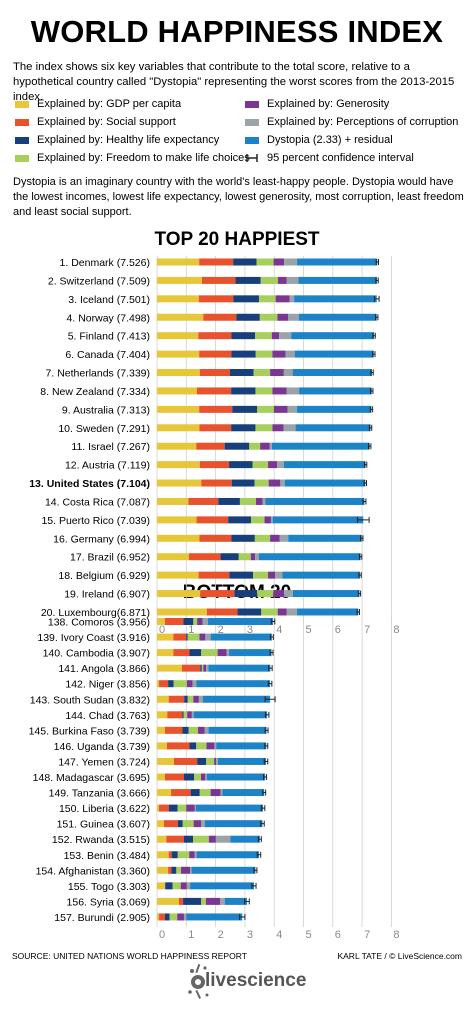 The height and width of the screenshot is (1013, 474). Describe the element at coordinates (340, 158) in the screenshot. I see `legend-label: 95 percent confidence interval` at that location.